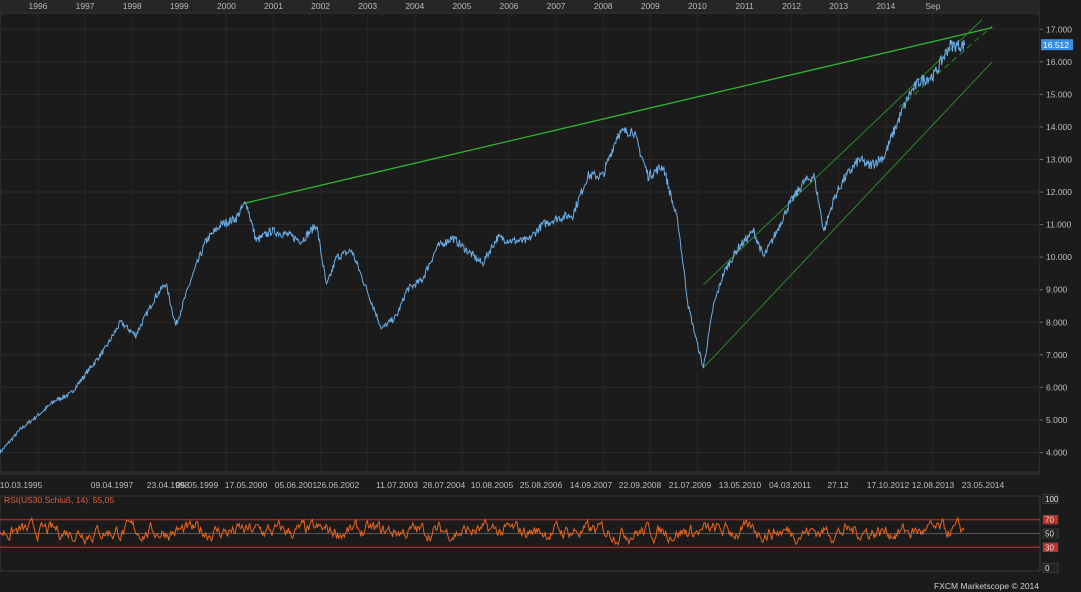 The image size is (1081, 592). What do you see at coordinates (744, 6) in the screenshot?
I see `top-axis-label: 2011` at bounding box center [744, 6].